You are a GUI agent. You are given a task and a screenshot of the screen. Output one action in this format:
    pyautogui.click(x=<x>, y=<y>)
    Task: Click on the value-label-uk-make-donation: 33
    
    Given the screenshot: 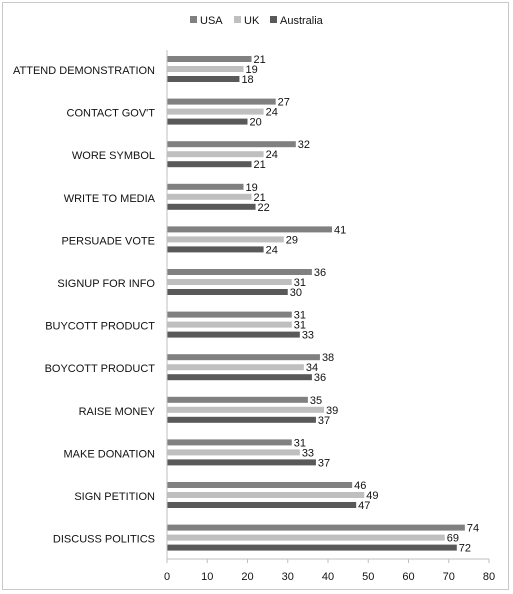 What is the action you would take?
    pyautogui.click(x=308, y=453)
    